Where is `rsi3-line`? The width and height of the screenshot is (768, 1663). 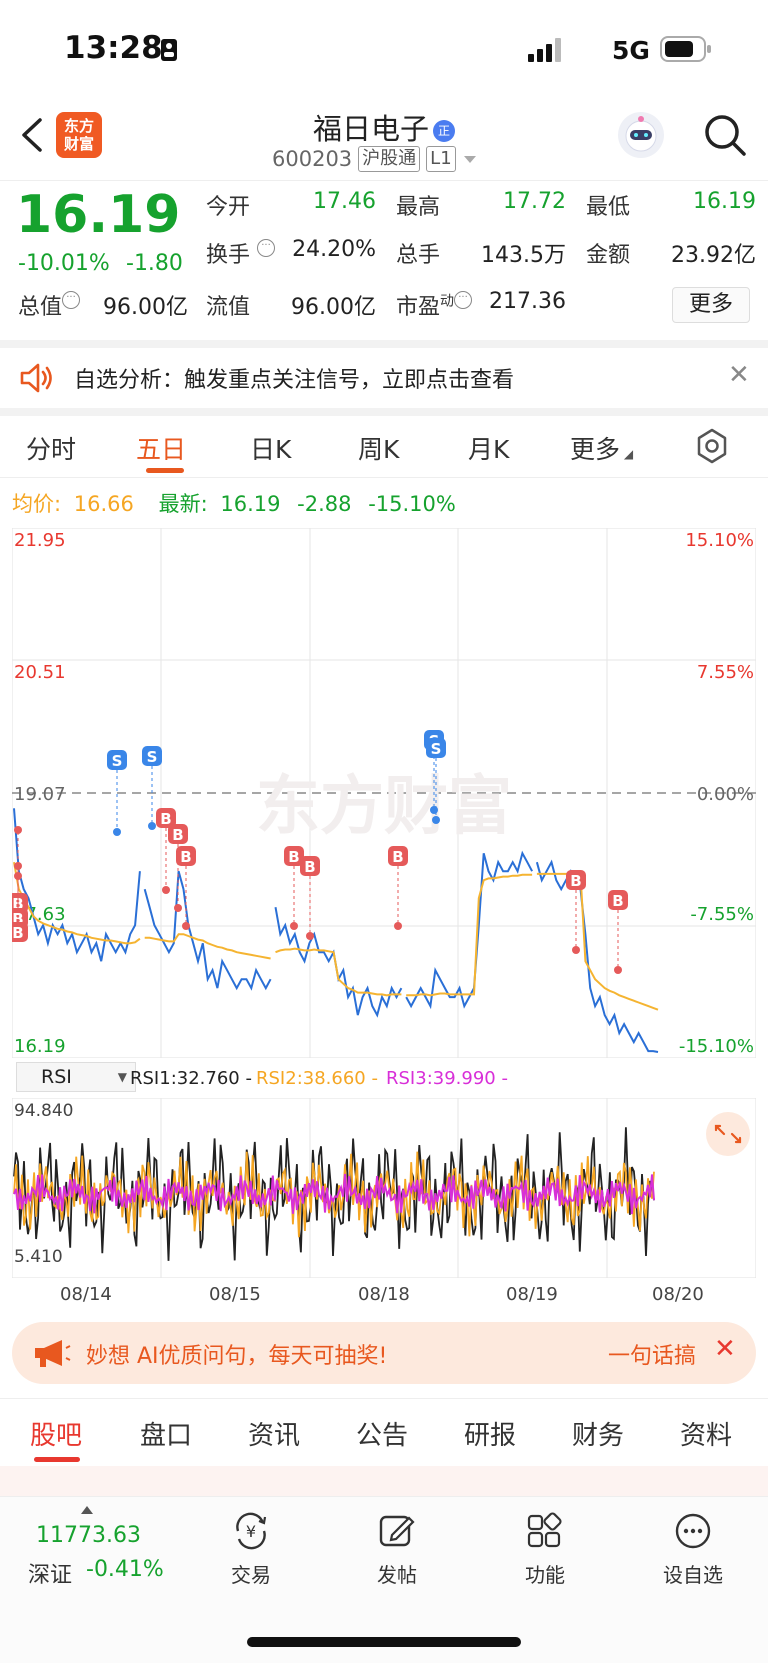
rsi3-line is located at coordinates (334, 1194).